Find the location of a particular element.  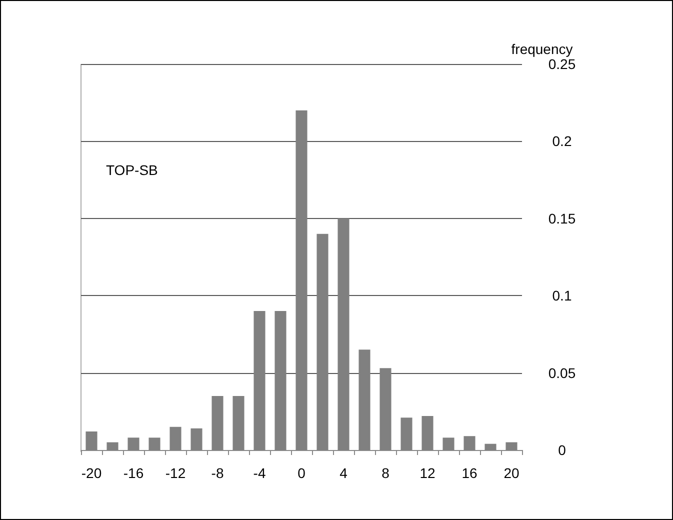

y-axis-title: frequency is located at coordinates (542, 49).